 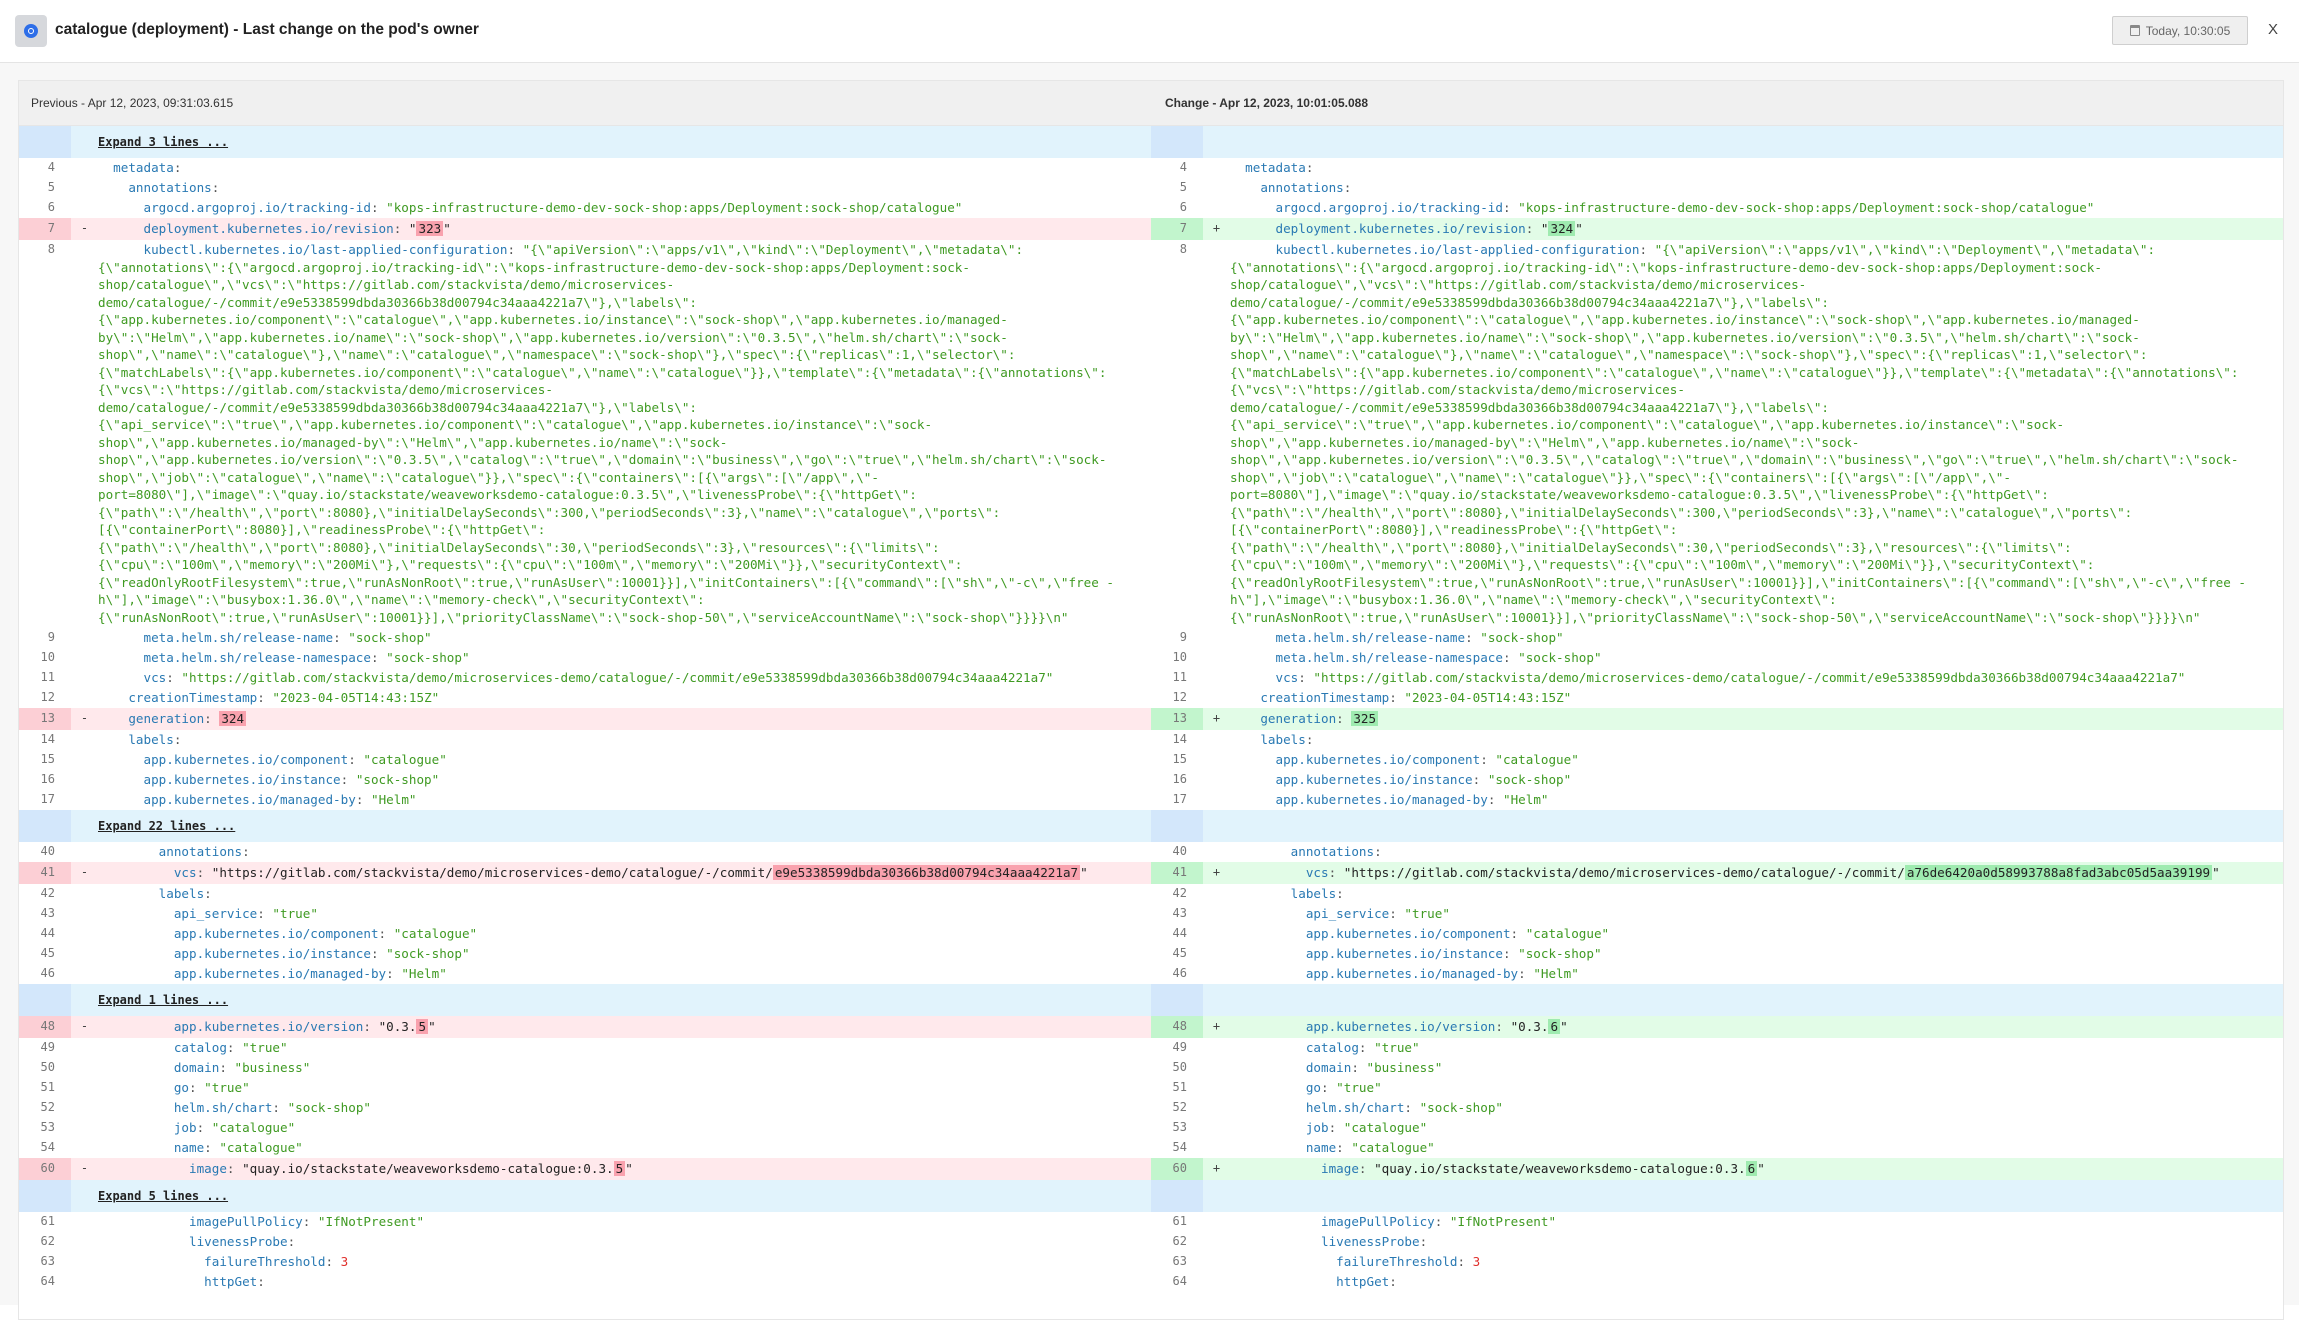 What do you see at coordinates (257, 208) in the screenshot?
I see `yaml-key: argocd.argoproj.io/tracking-id` at bounding box center [257, 208].